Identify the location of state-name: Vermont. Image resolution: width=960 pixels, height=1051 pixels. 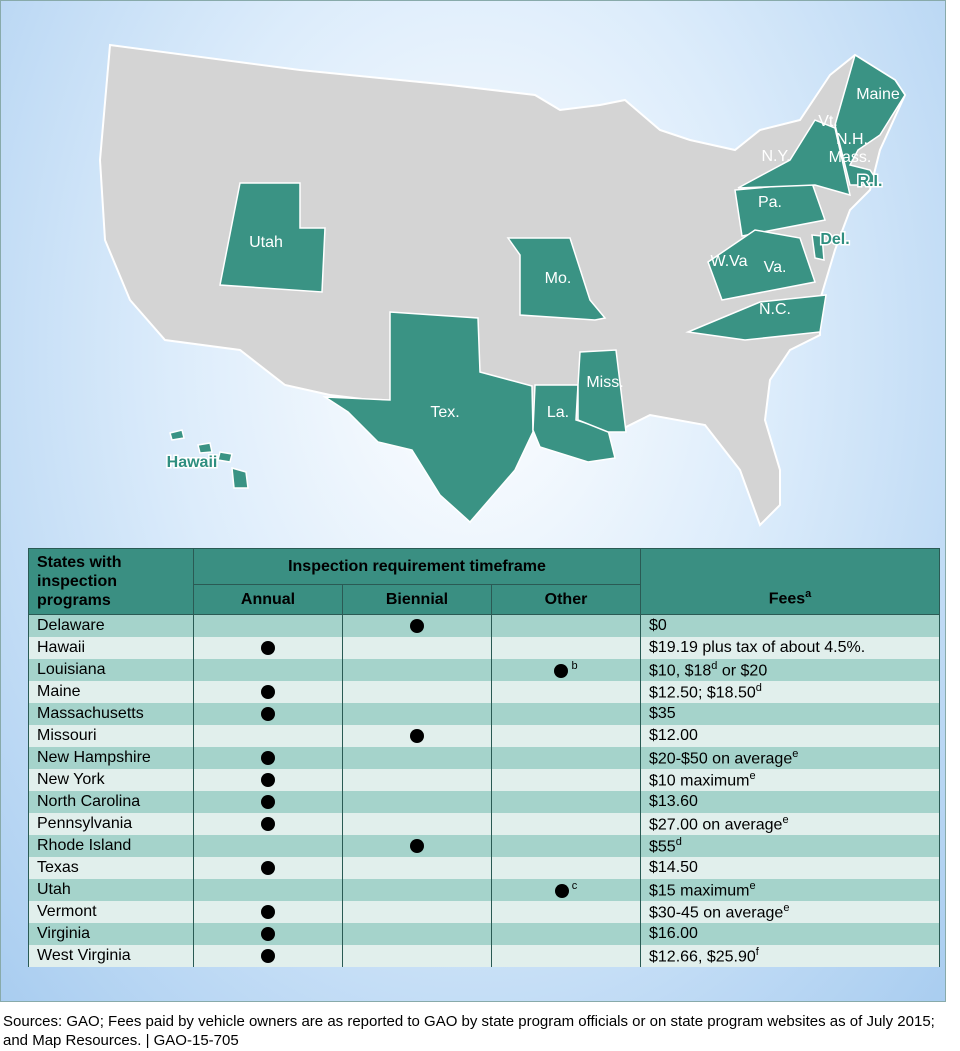
(111, 912).